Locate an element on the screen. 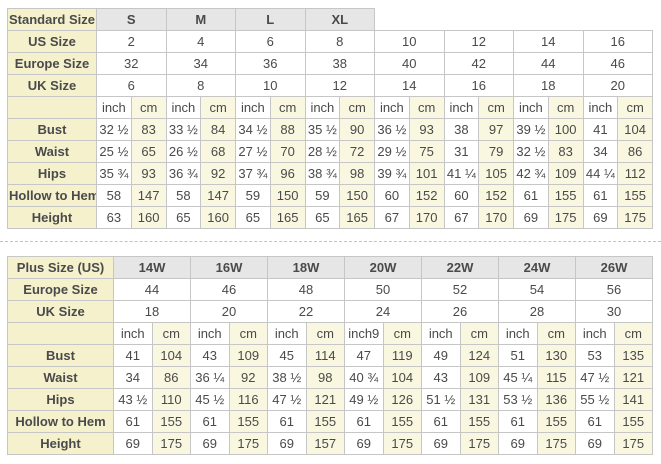 The width and height of the screenshot is (661, 464). measurement-cell: 58 is located at coordinates (183, 195).